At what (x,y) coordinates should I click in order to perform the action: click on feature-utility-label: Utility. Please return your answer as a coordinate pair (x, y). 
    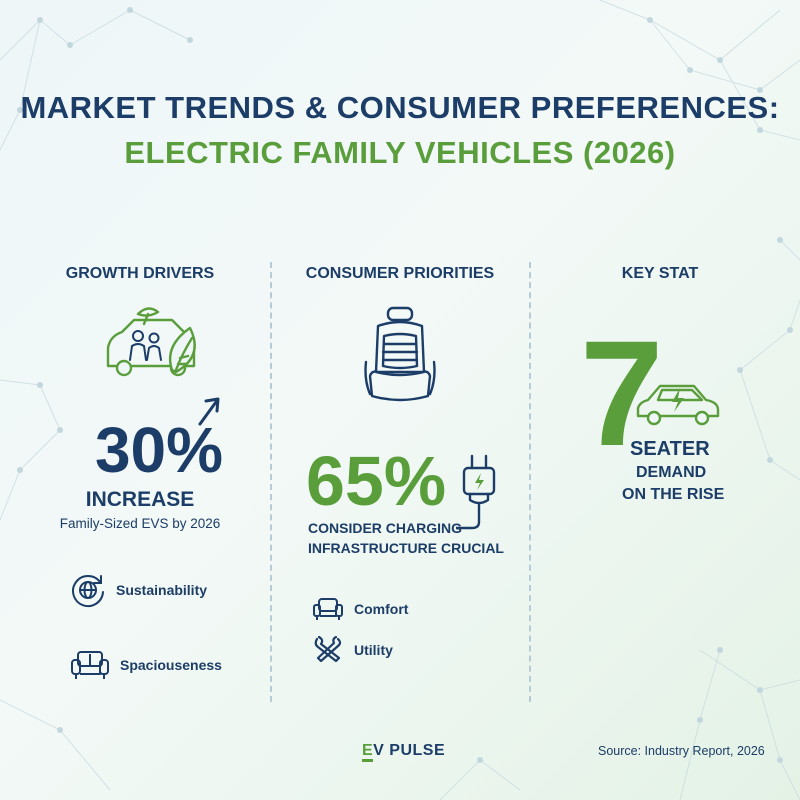
    Looking at the image, I should click on (373, 650).